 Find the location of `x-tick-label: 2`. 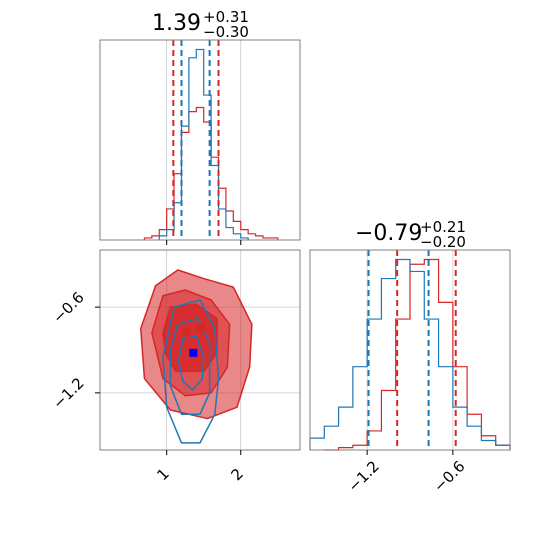

x-tick-label: 2 is located at coordinates (236, 474).